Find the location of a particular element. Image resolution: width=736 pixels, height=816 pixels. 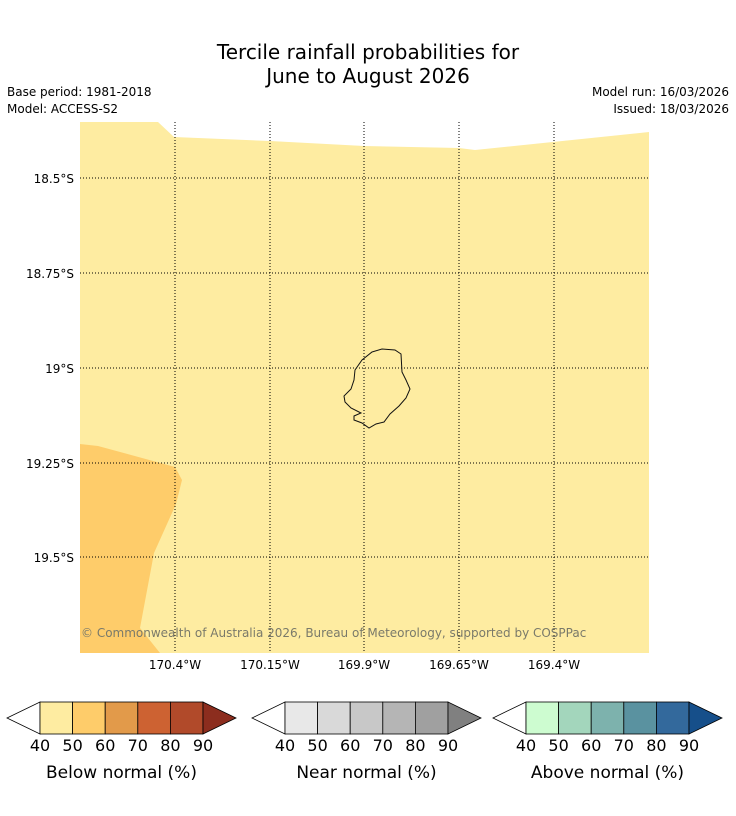

map-title-line-2: June to August 2026 is located at coordinates (368, 76).